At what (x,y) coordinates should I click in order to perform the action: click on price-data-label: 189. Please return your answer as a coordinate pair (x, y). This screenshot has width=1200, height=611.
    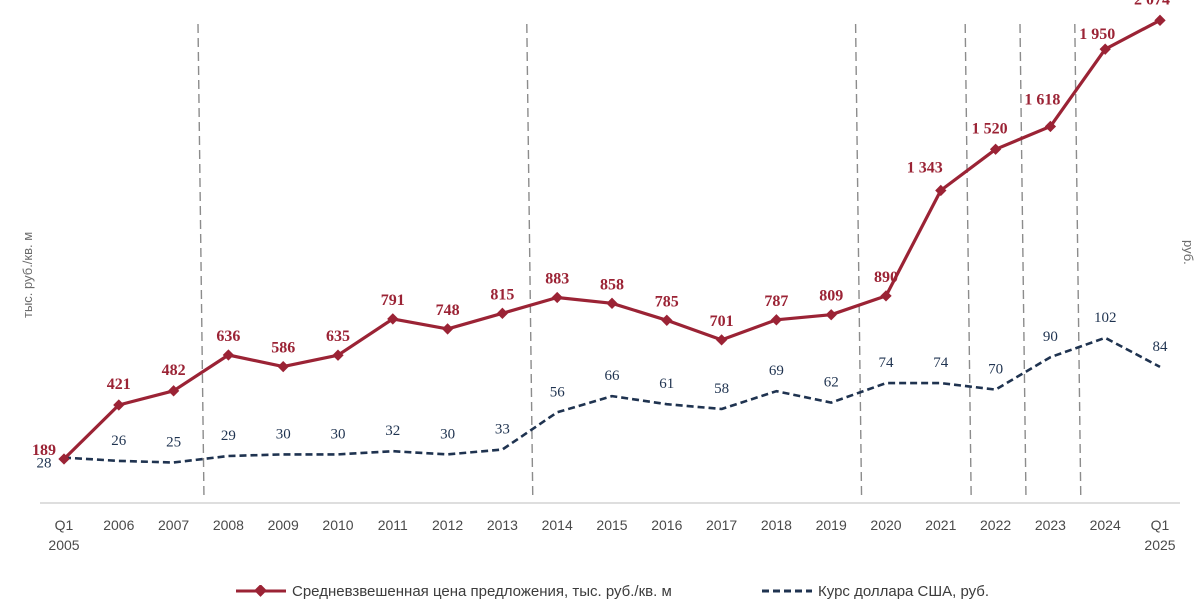
    Looking at the image, I should click on (44, 450).